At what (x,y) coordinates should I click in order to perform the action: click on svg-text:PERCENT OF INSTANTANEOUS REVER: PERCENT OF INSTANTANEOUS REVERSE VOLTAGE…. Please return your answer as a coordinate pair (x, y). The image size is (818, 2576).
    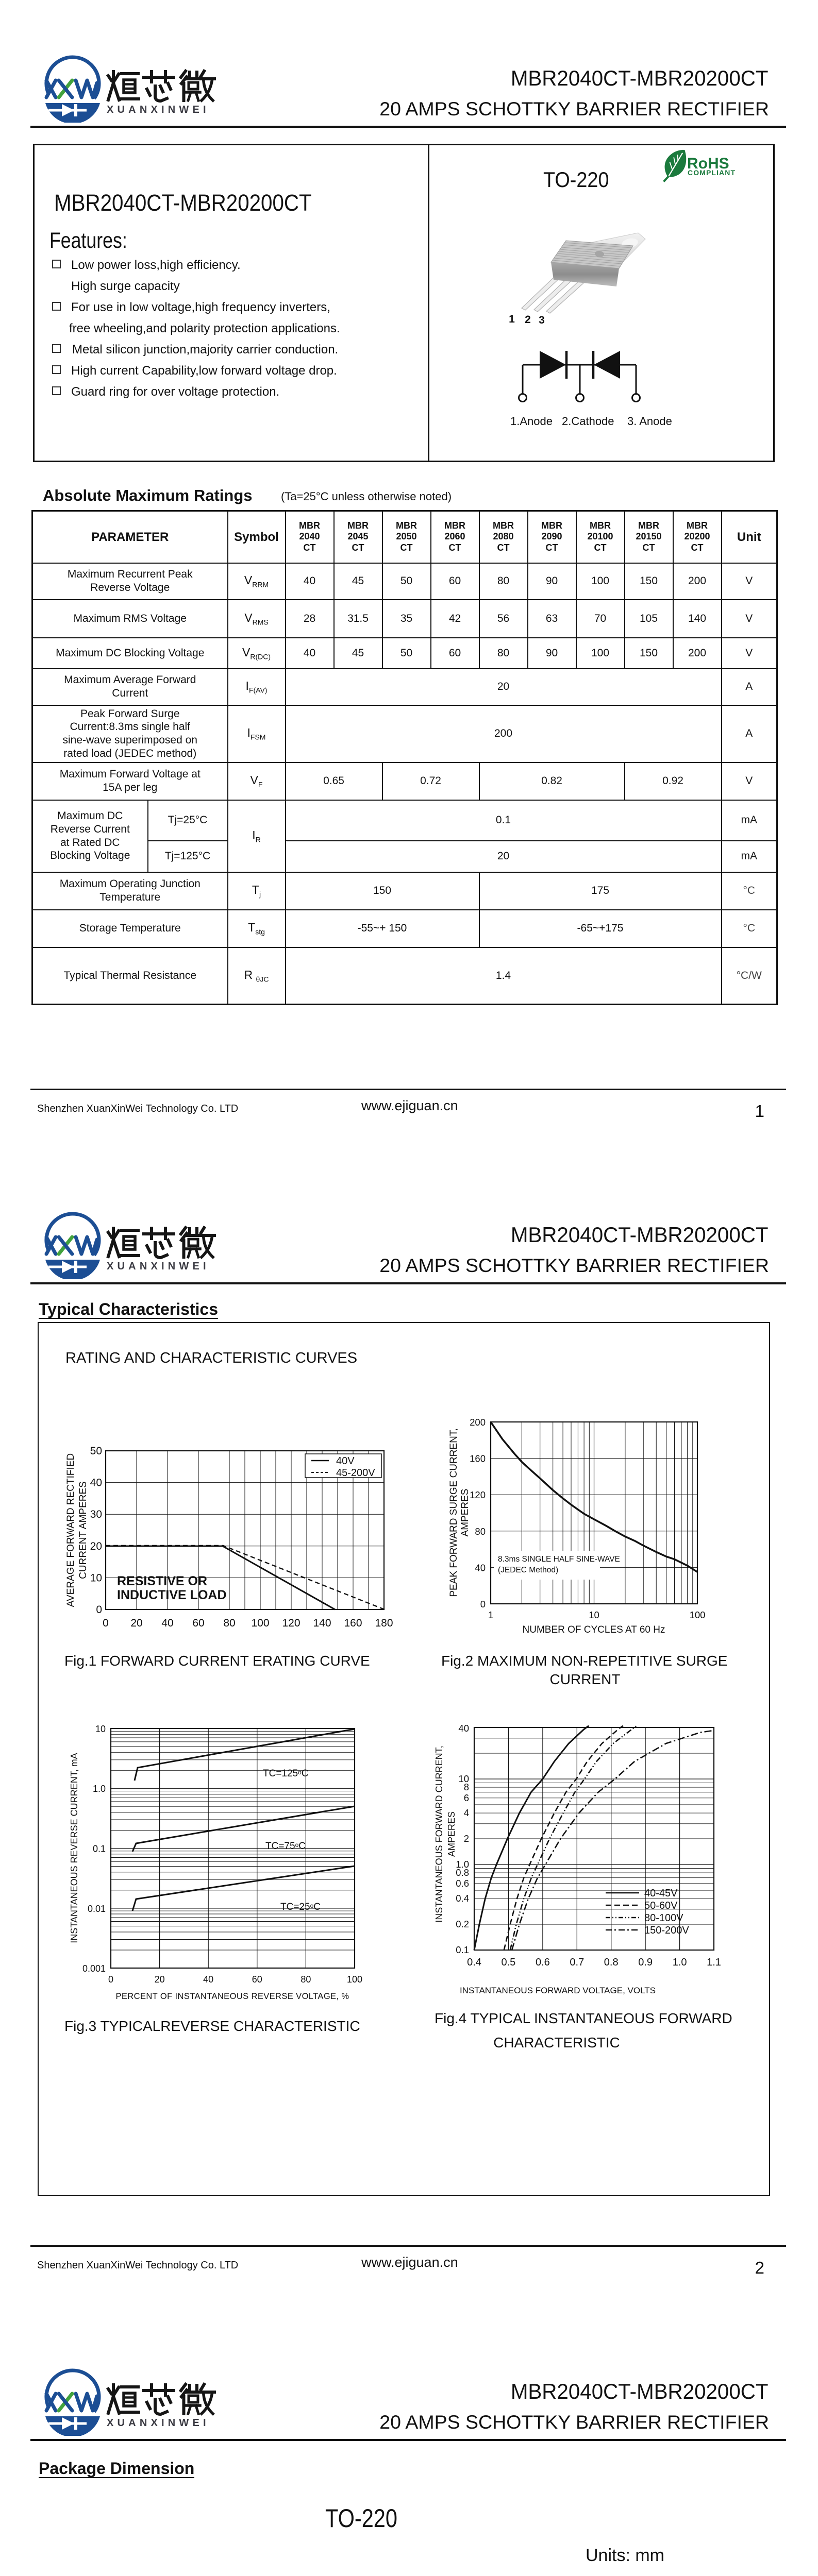
    Looking at the image, I should click on (232, 1996).